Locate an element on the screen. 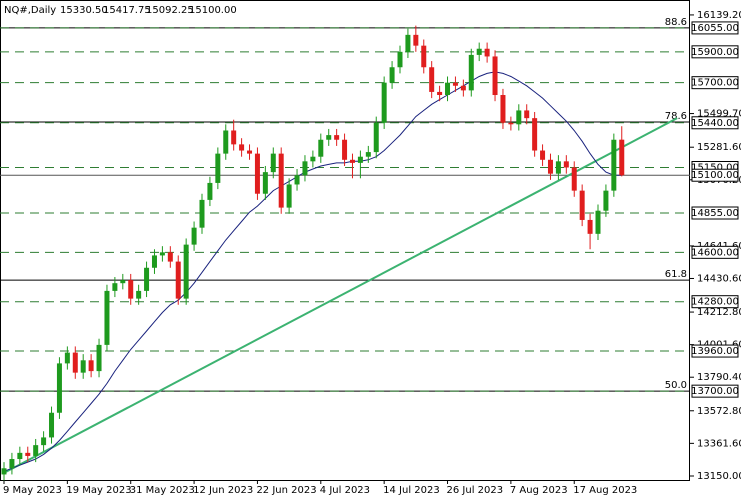 Image resolution: width=741 pixels, height=500 pixels. x-tick-label: 31 May 2023 is located at coordinates (162, 490).